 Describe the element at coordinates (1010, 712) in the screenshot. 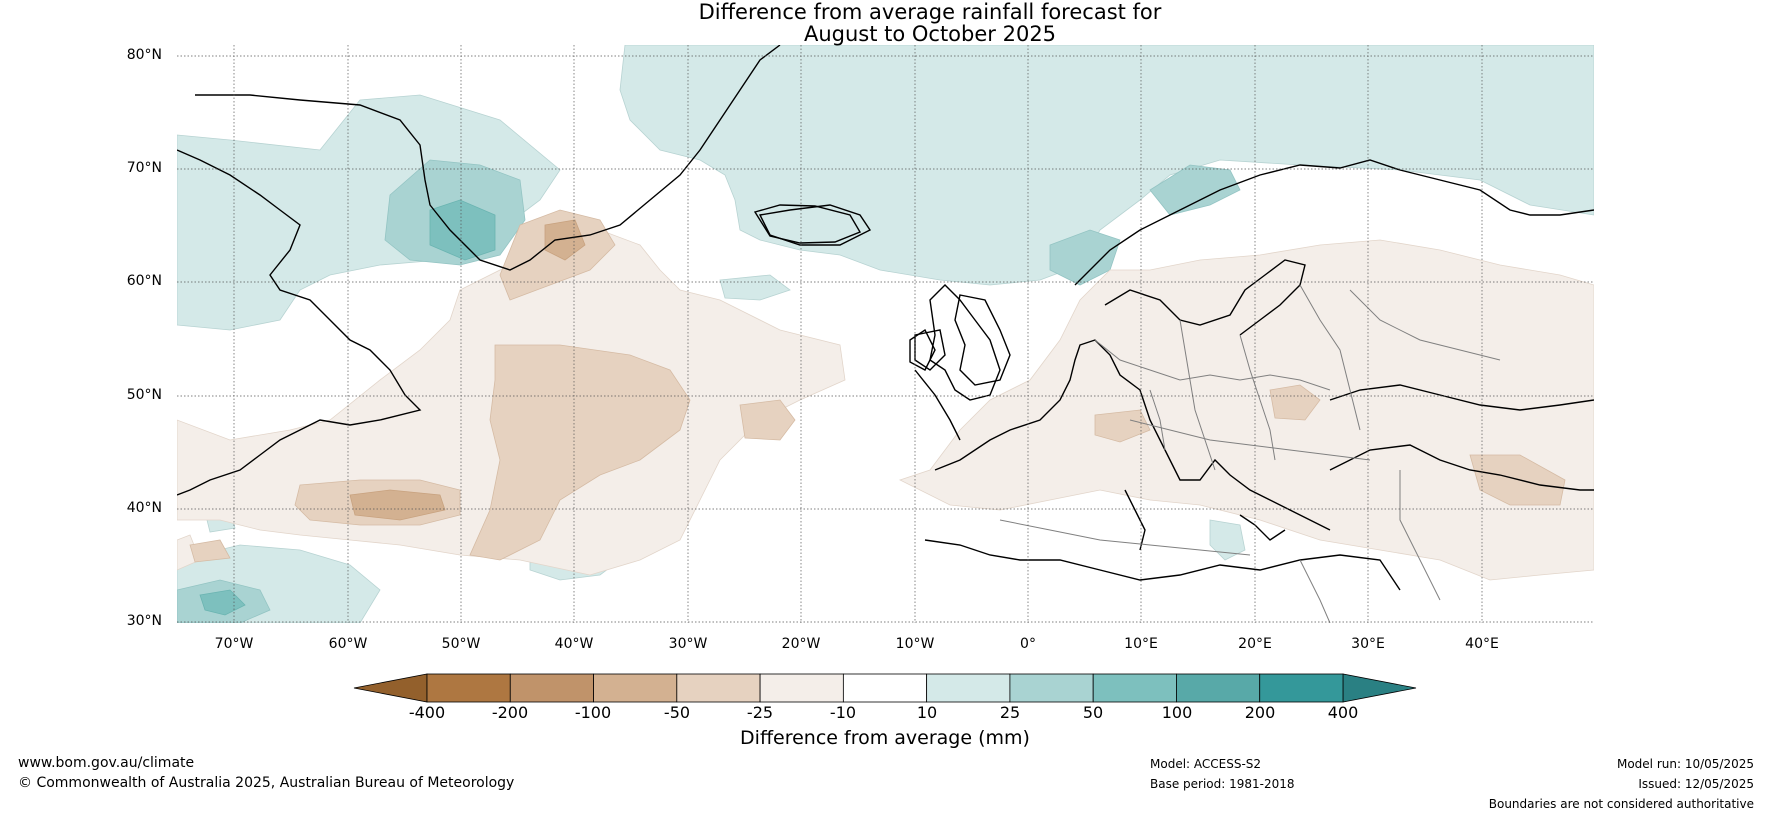

I see `colorbar-tick: 25` at that location.